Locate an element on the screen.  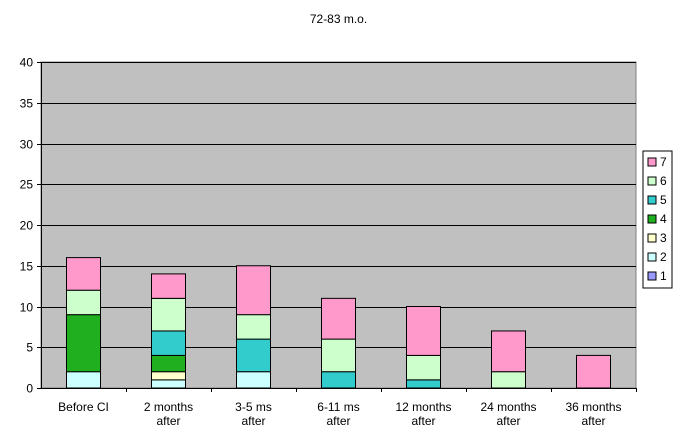
x-tick-label: 3-5 ms is located at coordinates (253, 407).